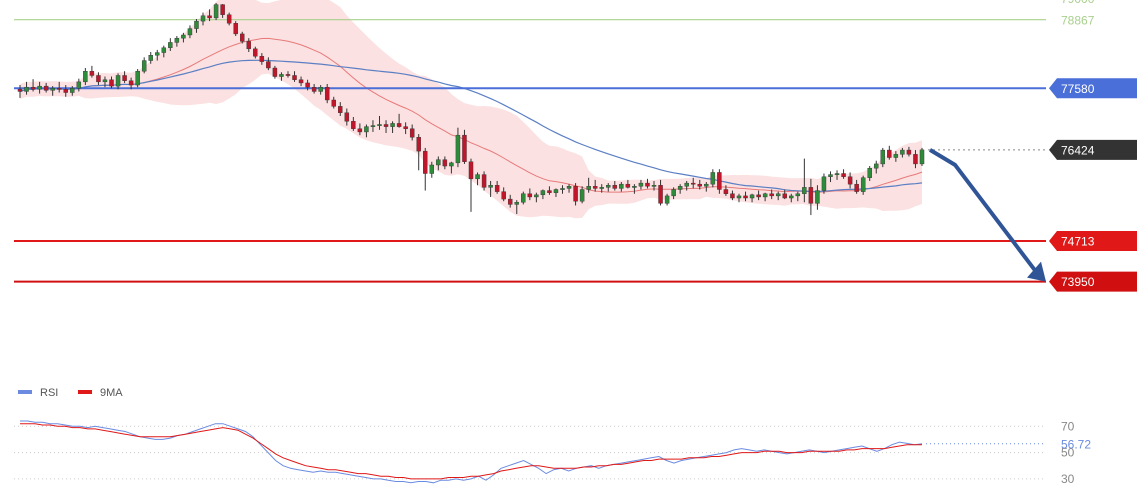 This screenshot has width=1140, height=500. I want to click on legend-swatch, so click(25, 392).